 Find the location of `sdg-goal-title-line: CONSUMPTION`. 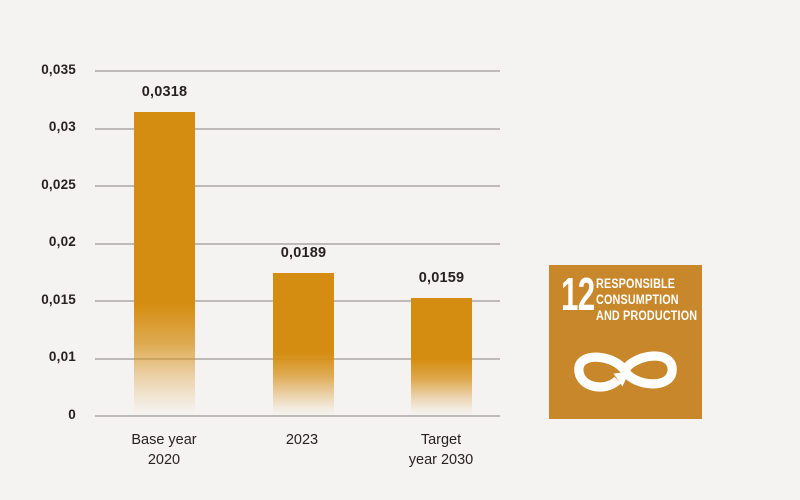

sdg-goal-title-line: CONSUMPTION is located at coordinates (637, 299).